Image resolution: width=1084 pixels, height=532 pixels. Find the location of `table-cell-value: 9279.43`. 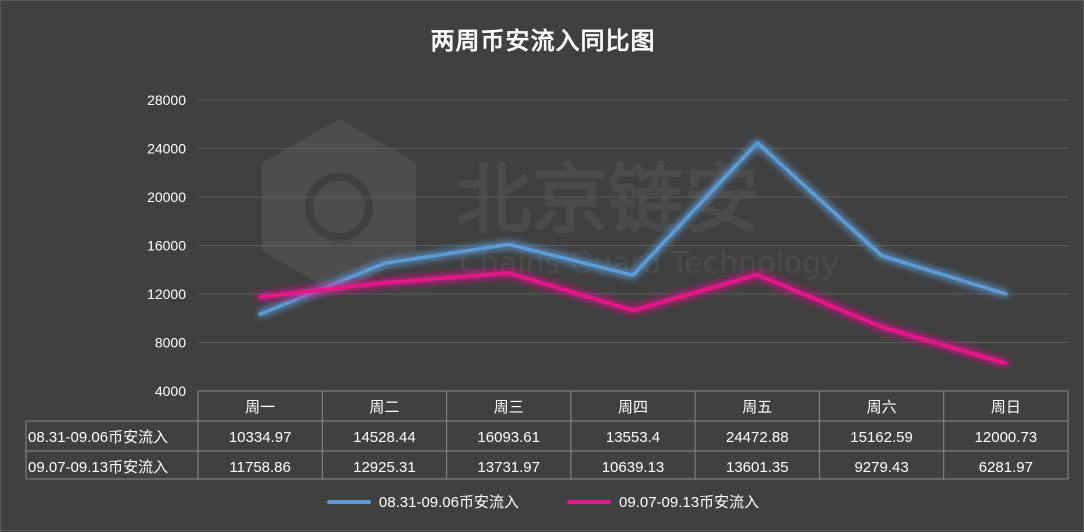

table-cell-value: 9279.43 is located at coordinates (881, 467).